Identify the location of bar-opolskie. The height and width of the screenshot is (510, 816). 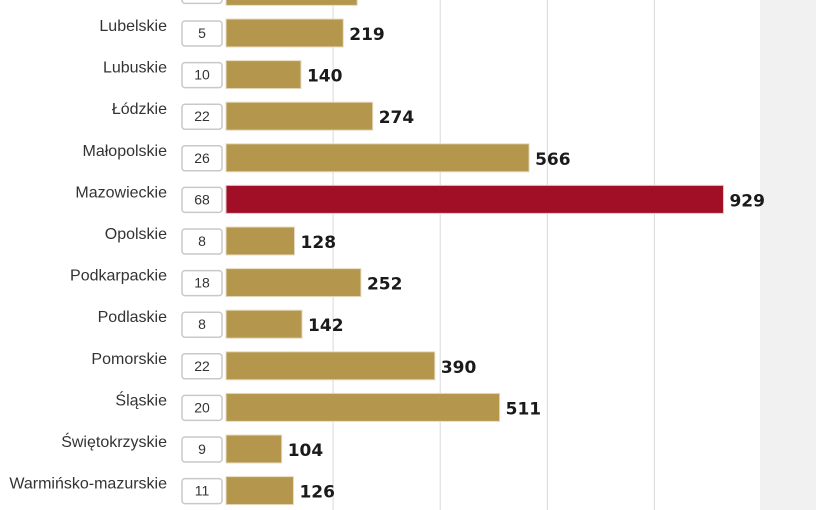
(260, 241).